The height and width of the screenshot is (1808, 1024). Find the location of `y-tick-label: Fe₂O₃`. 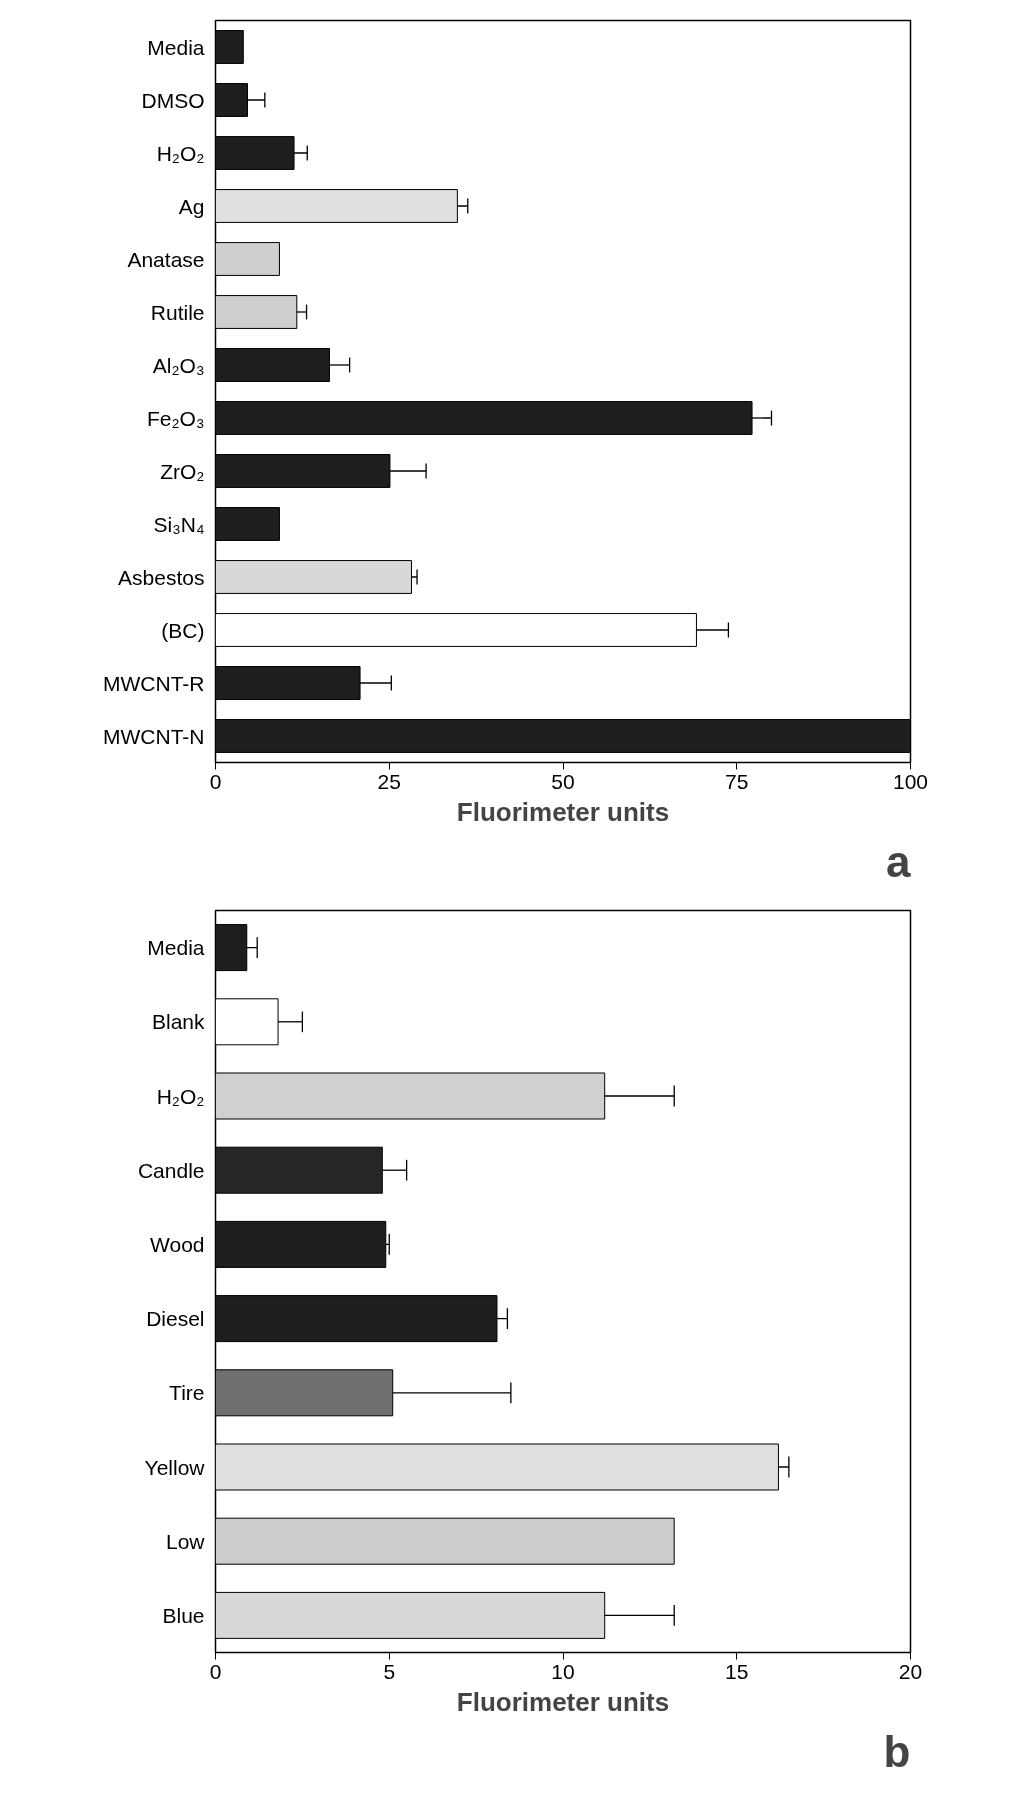

y-tick-label: Fe₂O₃ is located at coordinates (175, 418).